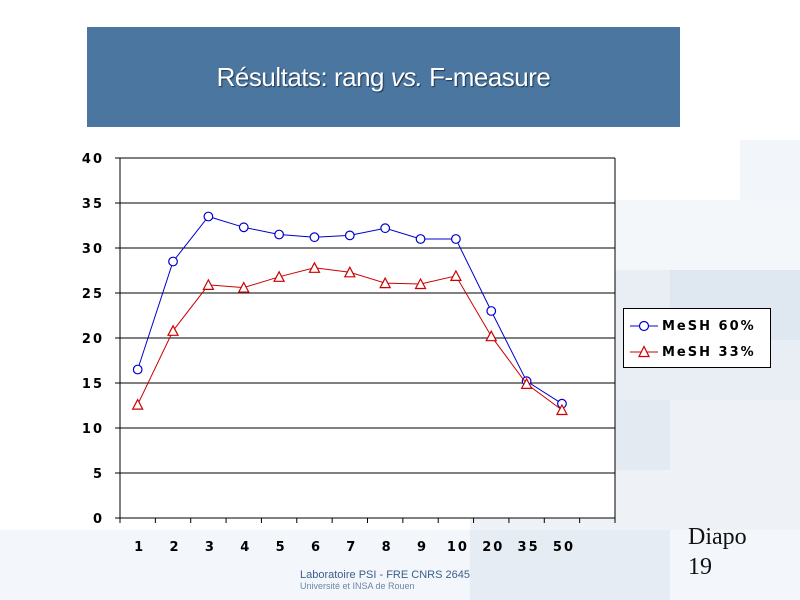 The height and width of the screenshot is (600, 800). What do you see at coordinates (98, 519) in the screenshot?
I see `y-tick-label: 0` at bounding box center [98, 519].